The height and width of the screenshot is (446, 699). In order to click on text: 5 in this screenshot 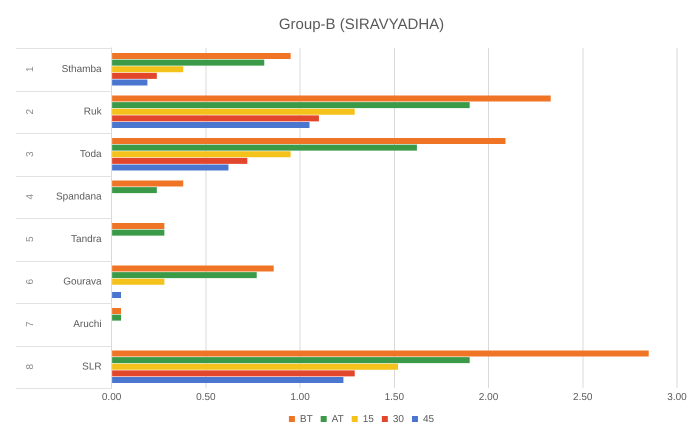, I will do `click(30, 239)`.